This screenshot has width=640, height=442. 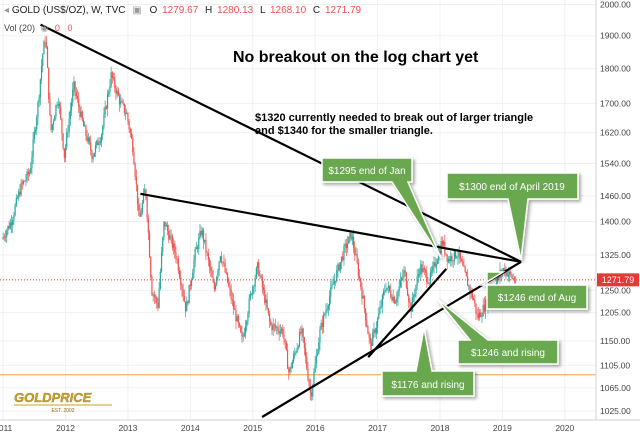 What do you see at coordinates (69, 10) in the screenshot?
I see `symbol-title: GOLD (US$/OZ), W, TVC` at bounding box center [69, 10].